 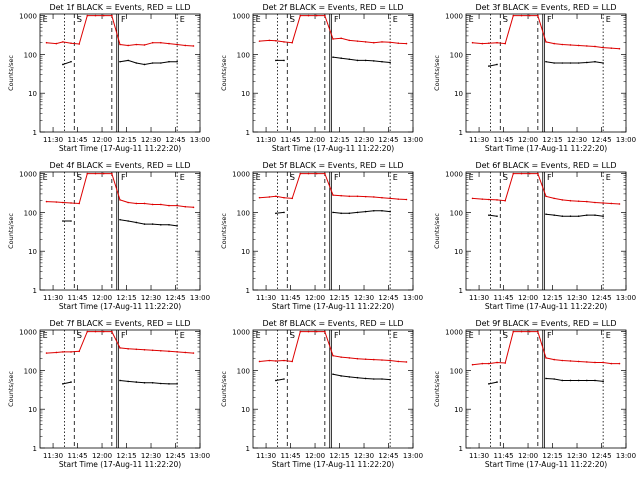 What do you see at coordinates (243, 55) in the screenshot?
I see `y-tick-label: 100` at bounding box center [243, 55].